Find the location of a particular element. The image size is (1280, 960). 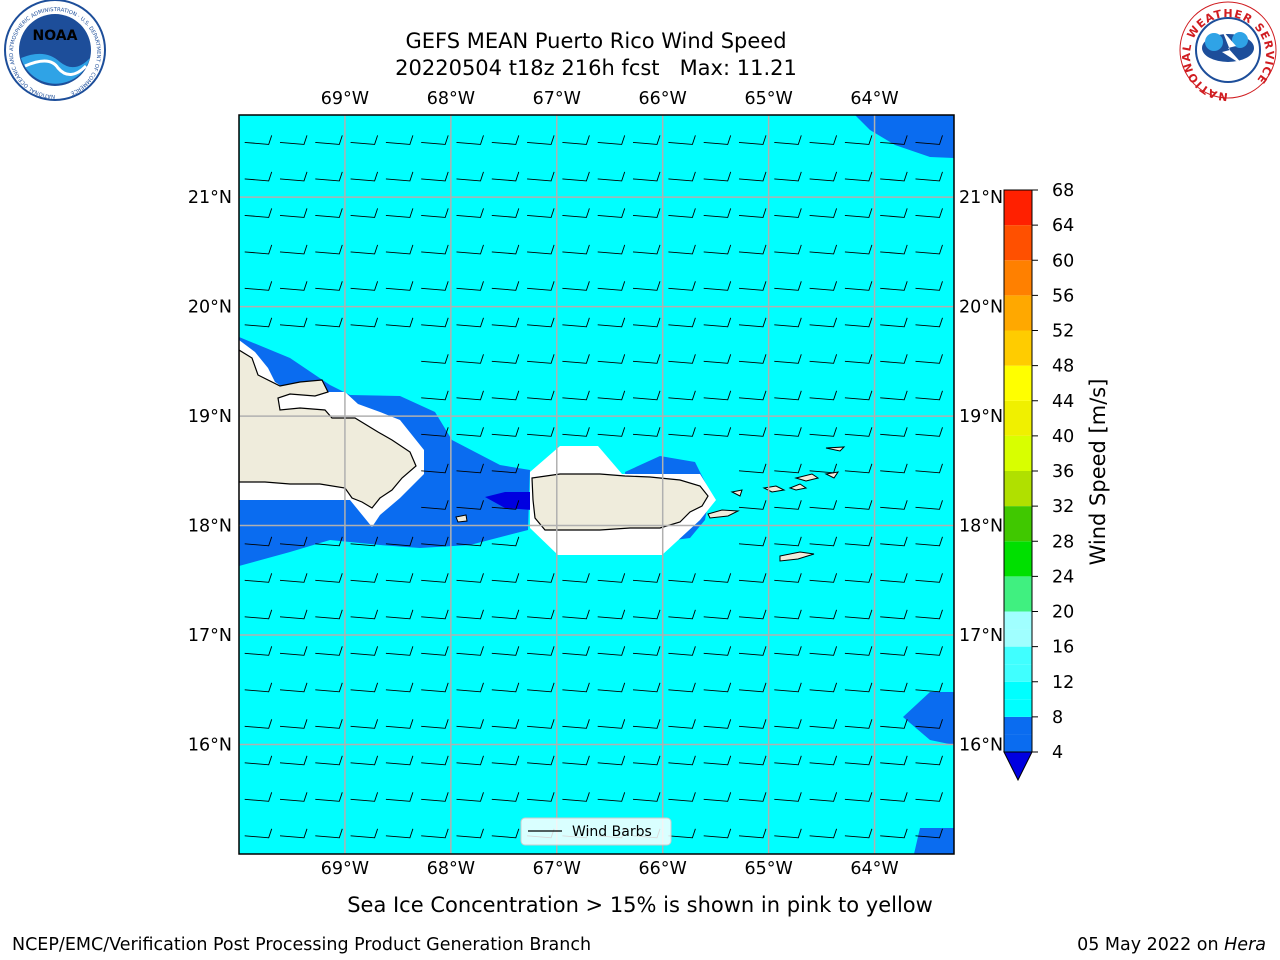

colorbar-tick-label: 32 is located at coordinates (1063, 507).